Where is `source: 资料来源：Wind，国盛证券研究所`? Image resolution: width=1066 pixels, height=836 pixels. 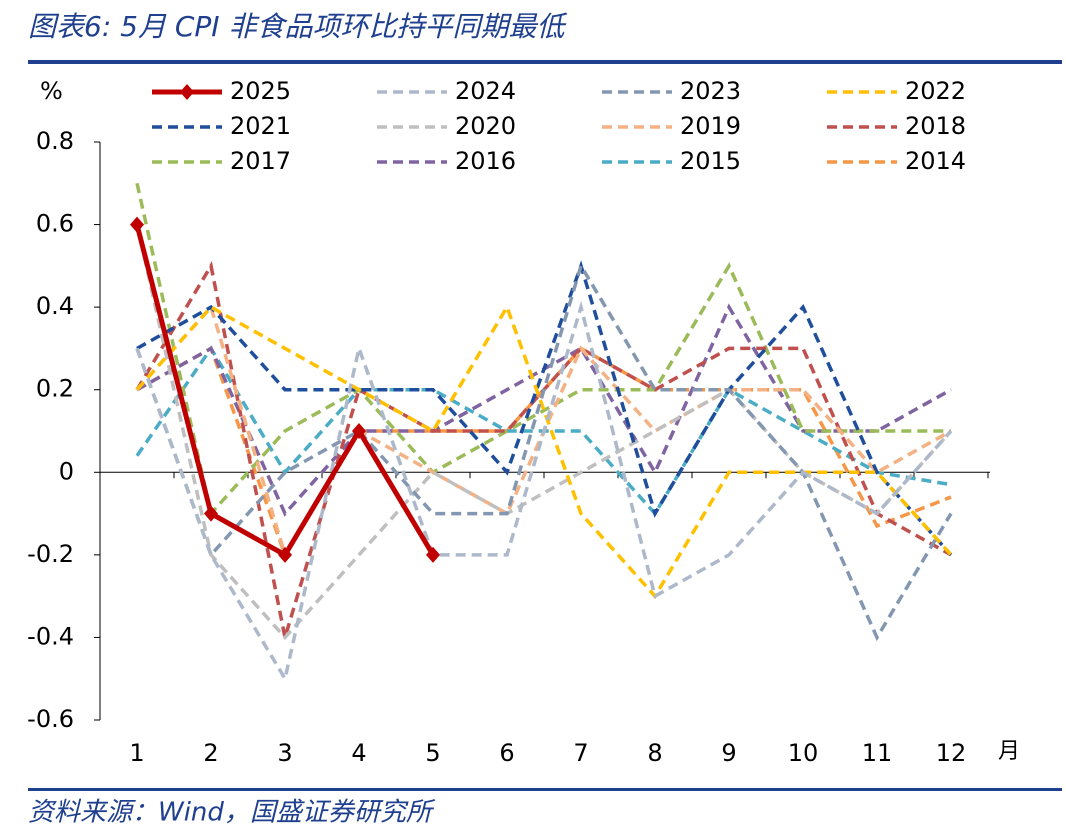 source: 资料来源：Wind，国盛证券研究所 is located at coordinates (232, 813).